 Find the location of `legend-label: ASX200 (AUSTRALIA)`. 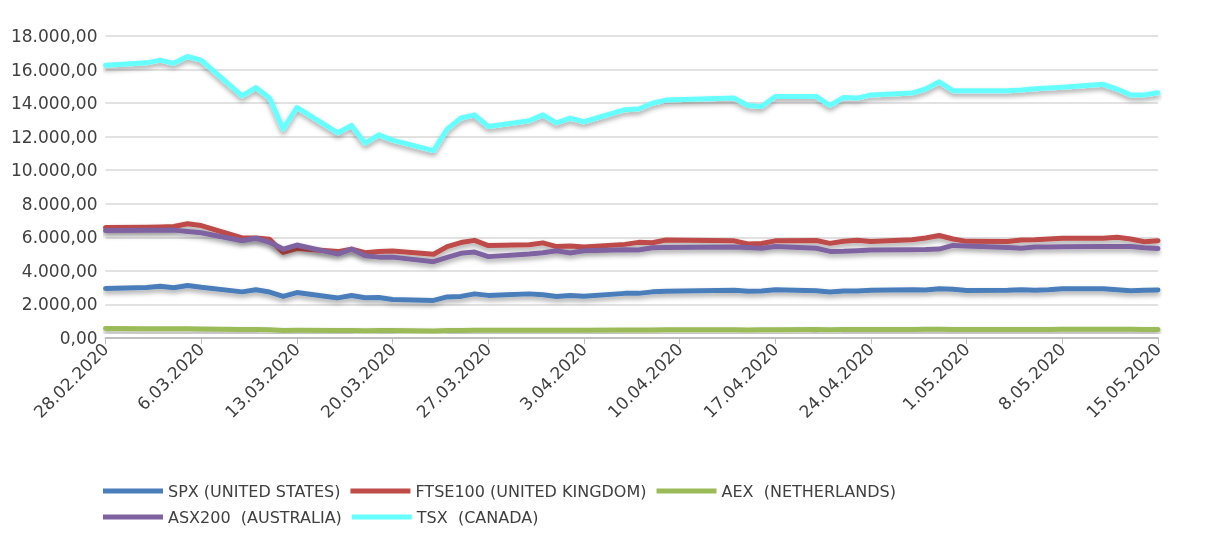

legend-label: ASX200 (AUSTRALIA) is located at coordinates (255, 517).